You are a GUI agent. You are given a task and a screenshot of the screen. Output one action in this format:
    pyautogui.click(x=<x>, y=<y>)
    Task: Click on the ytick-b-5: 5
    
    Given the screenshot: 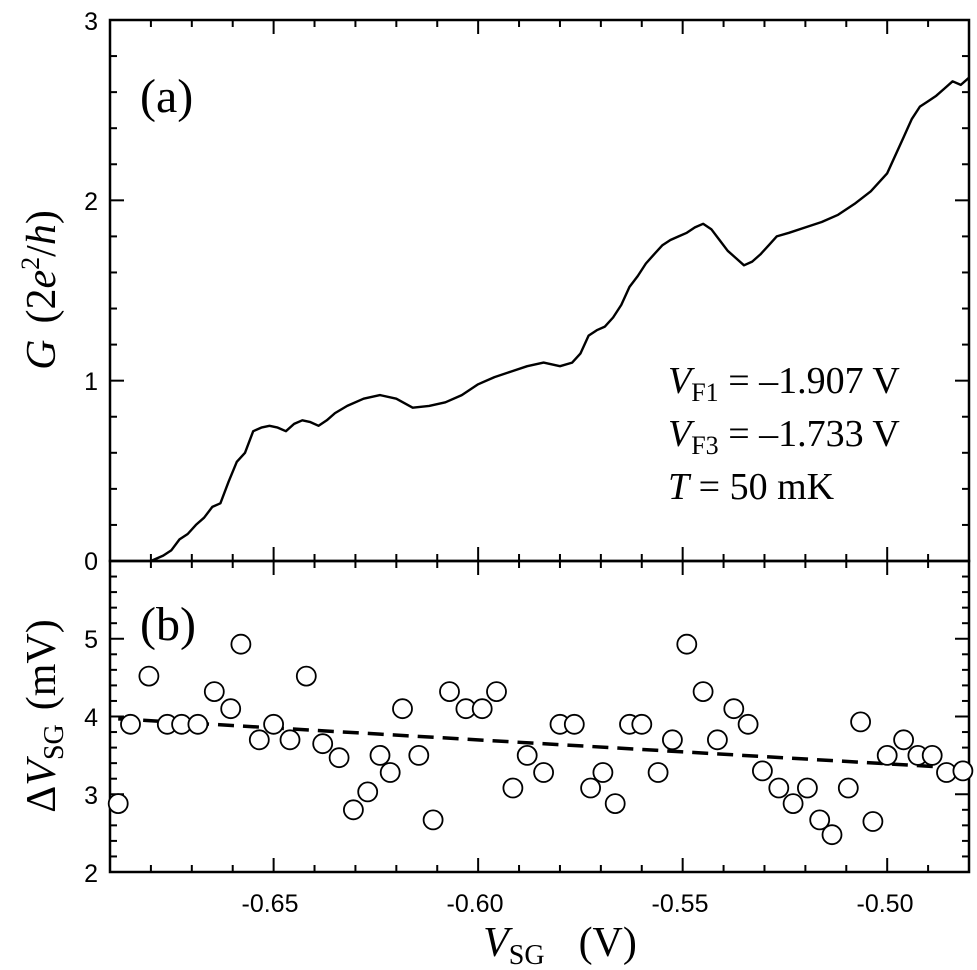 What is the action you would take?
    pyautogui.click(x=91, y=640)
    